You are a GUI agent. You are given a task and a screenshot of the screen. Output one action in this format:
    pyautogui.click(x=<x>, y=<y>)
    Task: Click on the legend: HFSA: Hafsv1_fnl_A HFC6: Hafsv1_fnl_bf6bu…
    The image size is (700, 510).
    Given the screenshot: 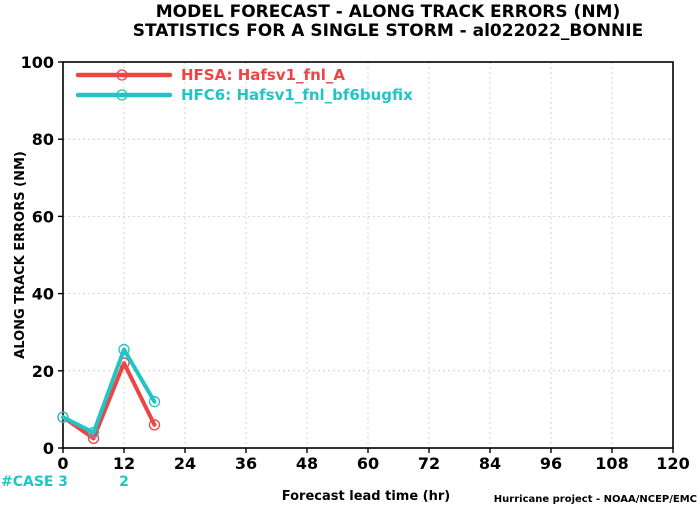 What is the action you would take?
    pyautogui.click(x=244, y=85)
    